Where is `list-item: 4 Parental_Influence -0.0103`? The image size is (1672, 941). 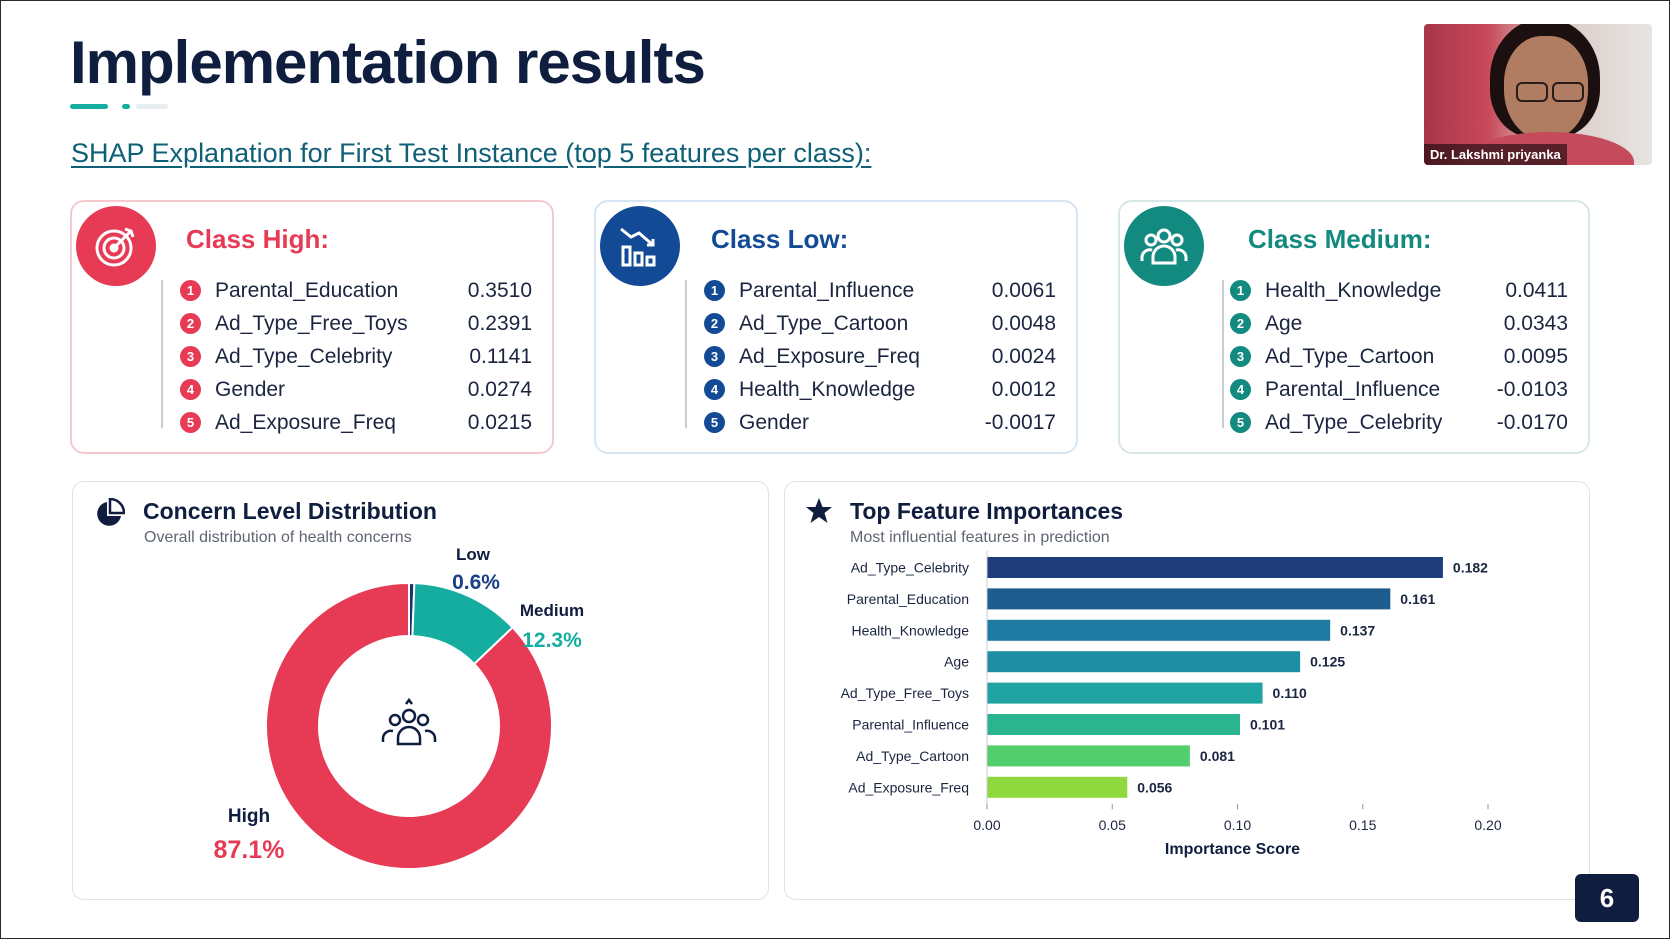 list-item: 4 Parental_Influence -0.0103 is located at coordinates (1399, 389).